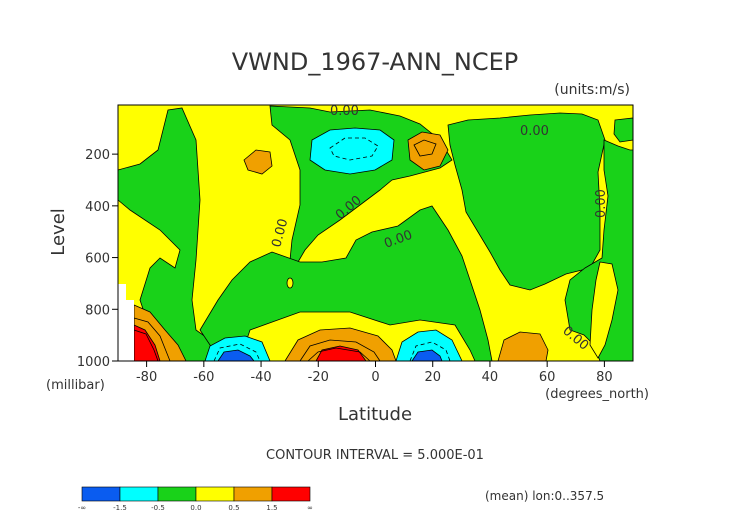  I want to click on contour-label-3: 0.00, so click(601, 203).